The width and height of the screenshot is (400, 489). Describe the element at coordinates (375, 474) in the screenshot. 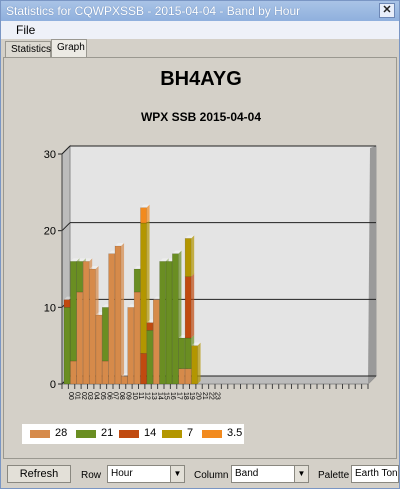

I see `palette-field: Earth Tones` at that location.